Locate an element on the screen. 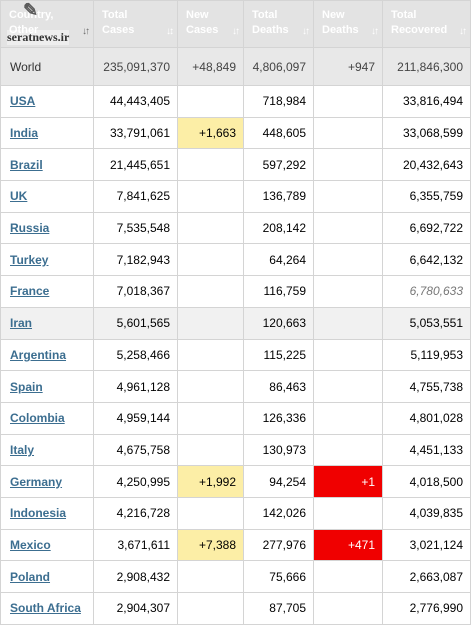  total-deaths: 115,225 is located at coordinates (278, 355).